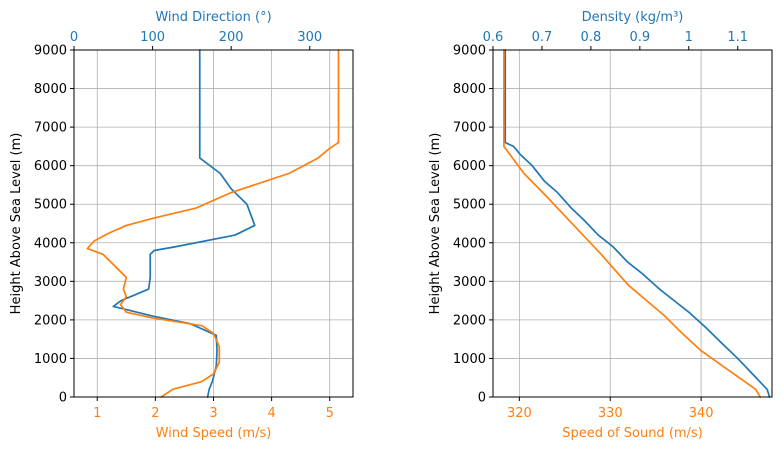  What do you see at coordinates (469, 243) in the screenshot?
I see `atmosphere-ytick-label-4000: 4000` at bounding box center [469, 243].